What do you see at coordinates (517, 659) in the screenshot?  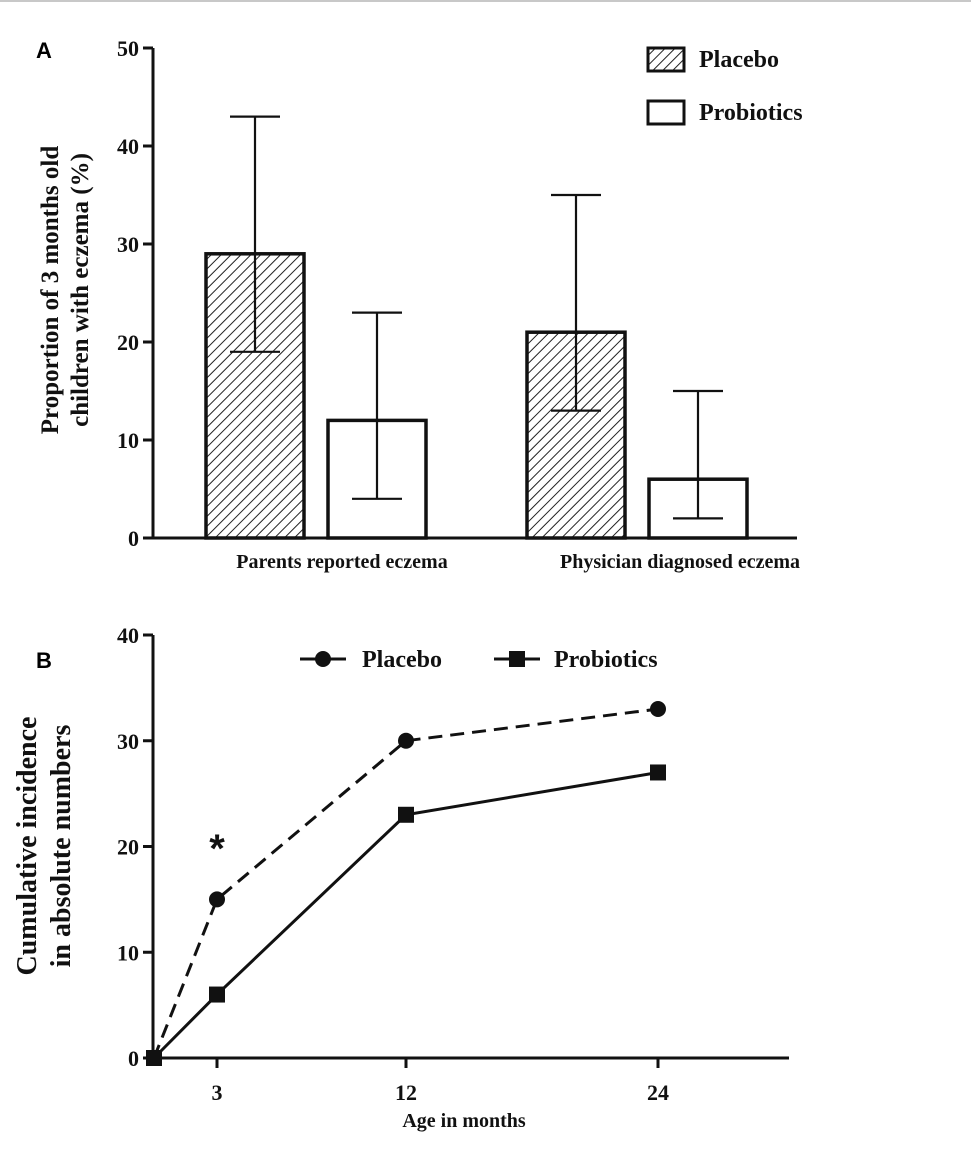 I see `legend-marker-probiotics` at bounding box center [517, 659].